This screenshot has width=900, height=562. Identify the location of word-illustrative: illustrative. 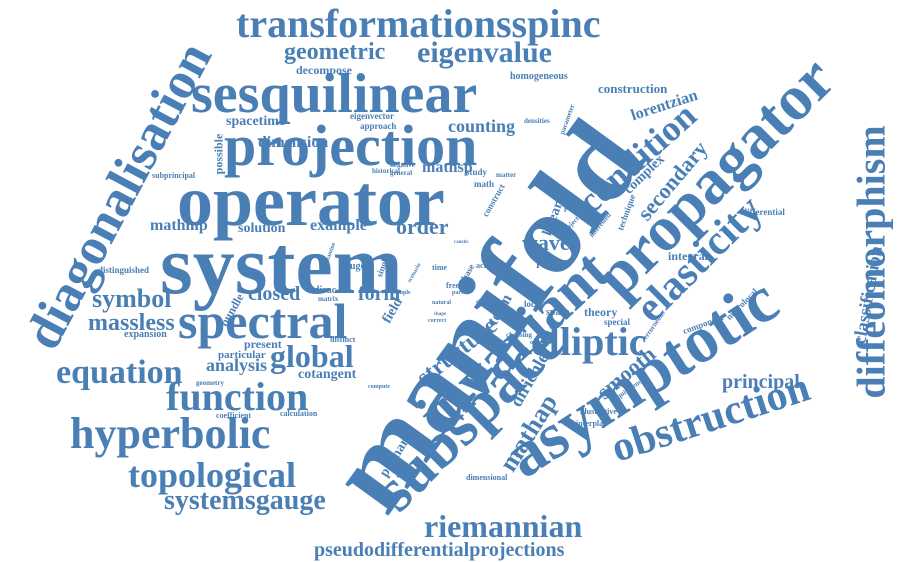
(598, 411).